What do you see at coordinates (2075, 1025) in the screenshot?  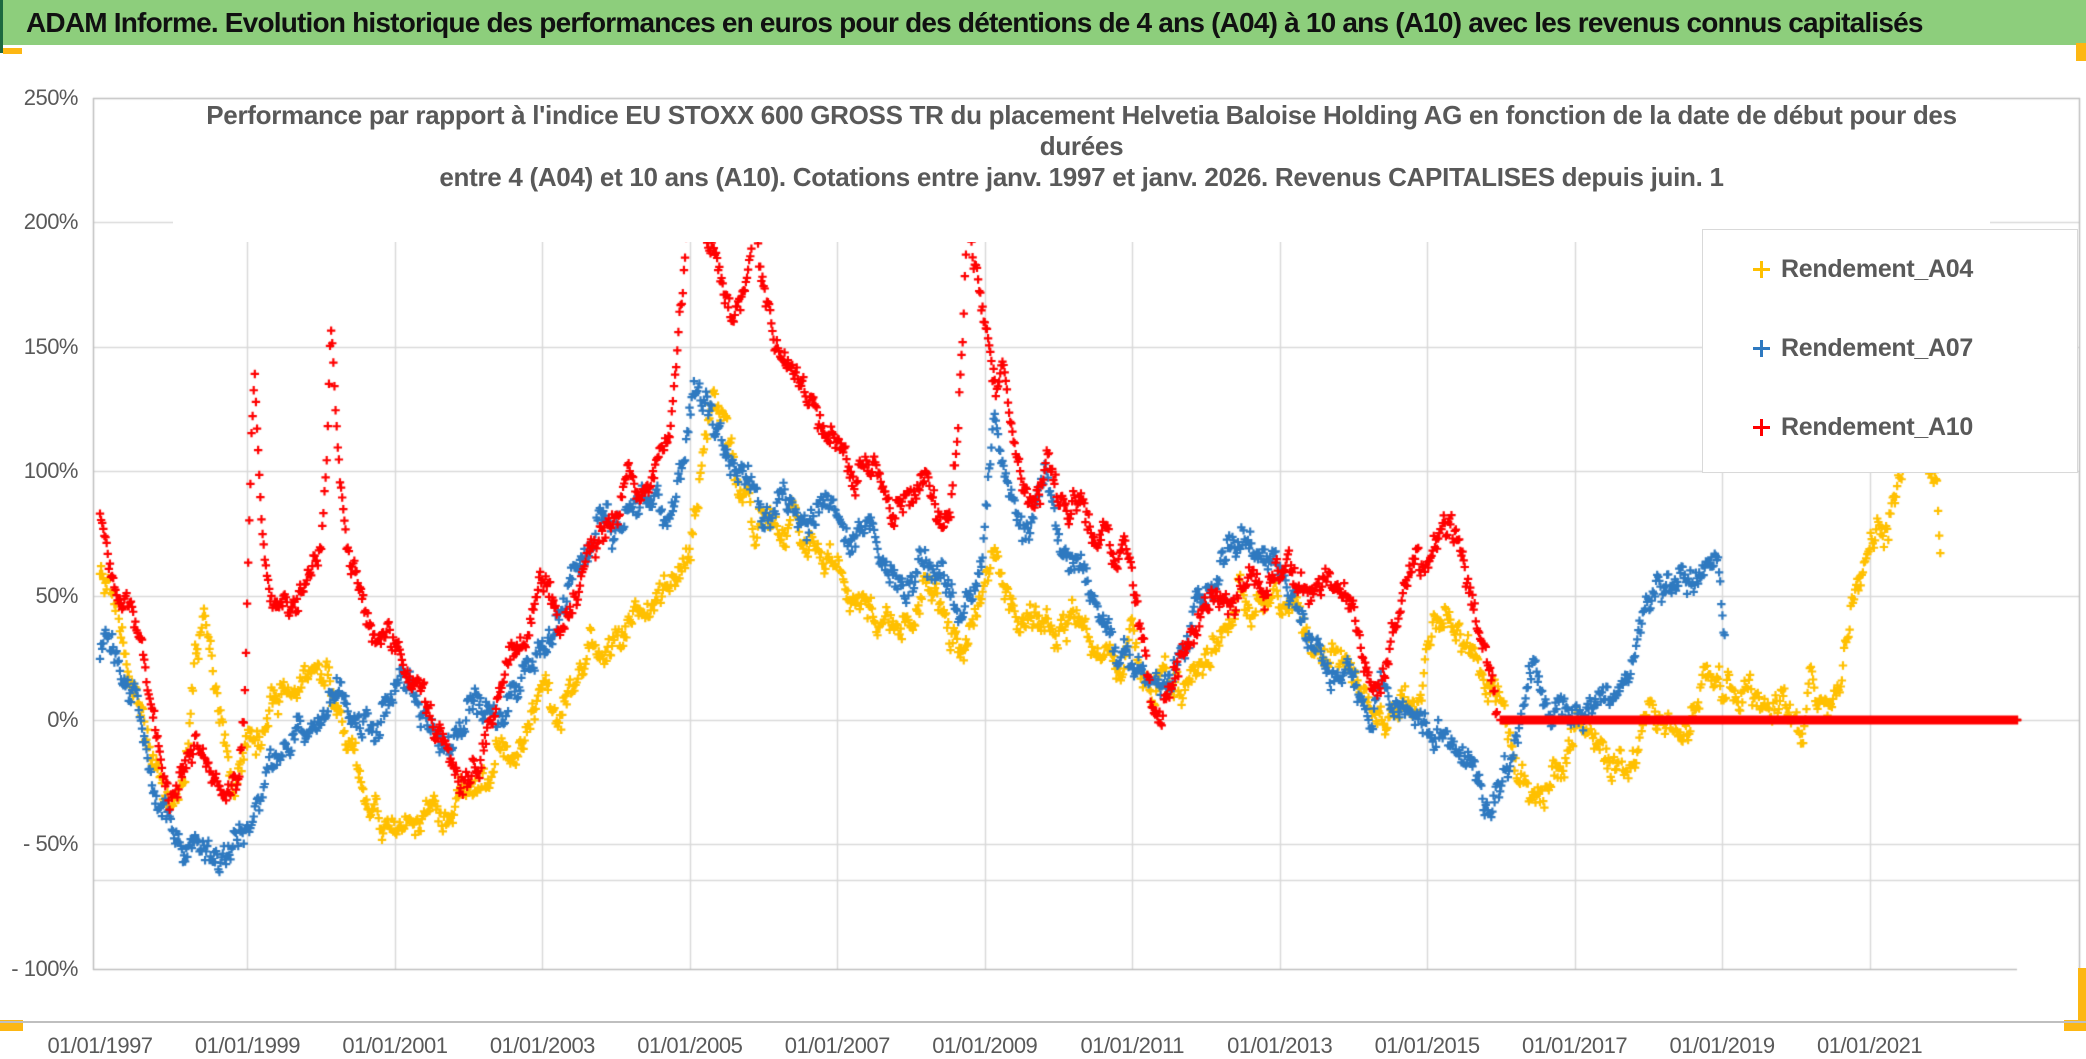 I see `orange-accent-bottom-right` at bounding box center [2075, 1025].